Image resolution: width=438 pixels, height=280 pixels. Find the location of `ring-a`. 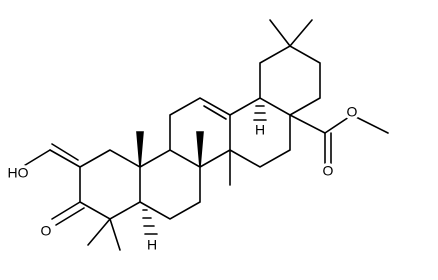

ring-a is located at coordinates (110, 184).